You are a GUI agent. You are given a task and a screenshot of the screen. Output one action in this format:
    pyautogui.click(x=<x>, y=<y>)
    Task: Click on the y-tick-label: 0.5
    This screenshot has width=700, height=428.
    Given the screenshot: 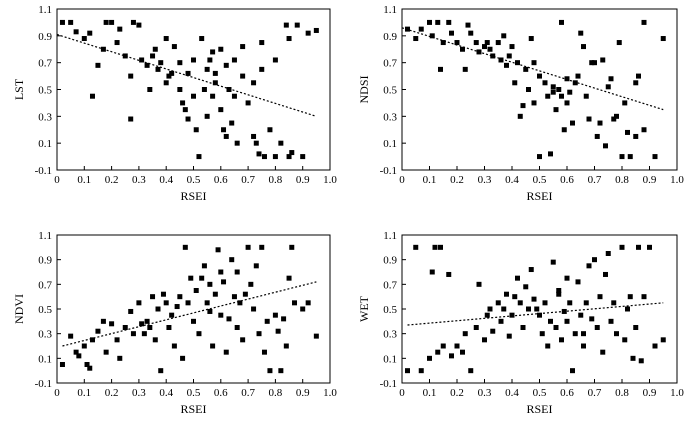 What is the action you would take?
    pyautogui.click(x=390, y=91)
    